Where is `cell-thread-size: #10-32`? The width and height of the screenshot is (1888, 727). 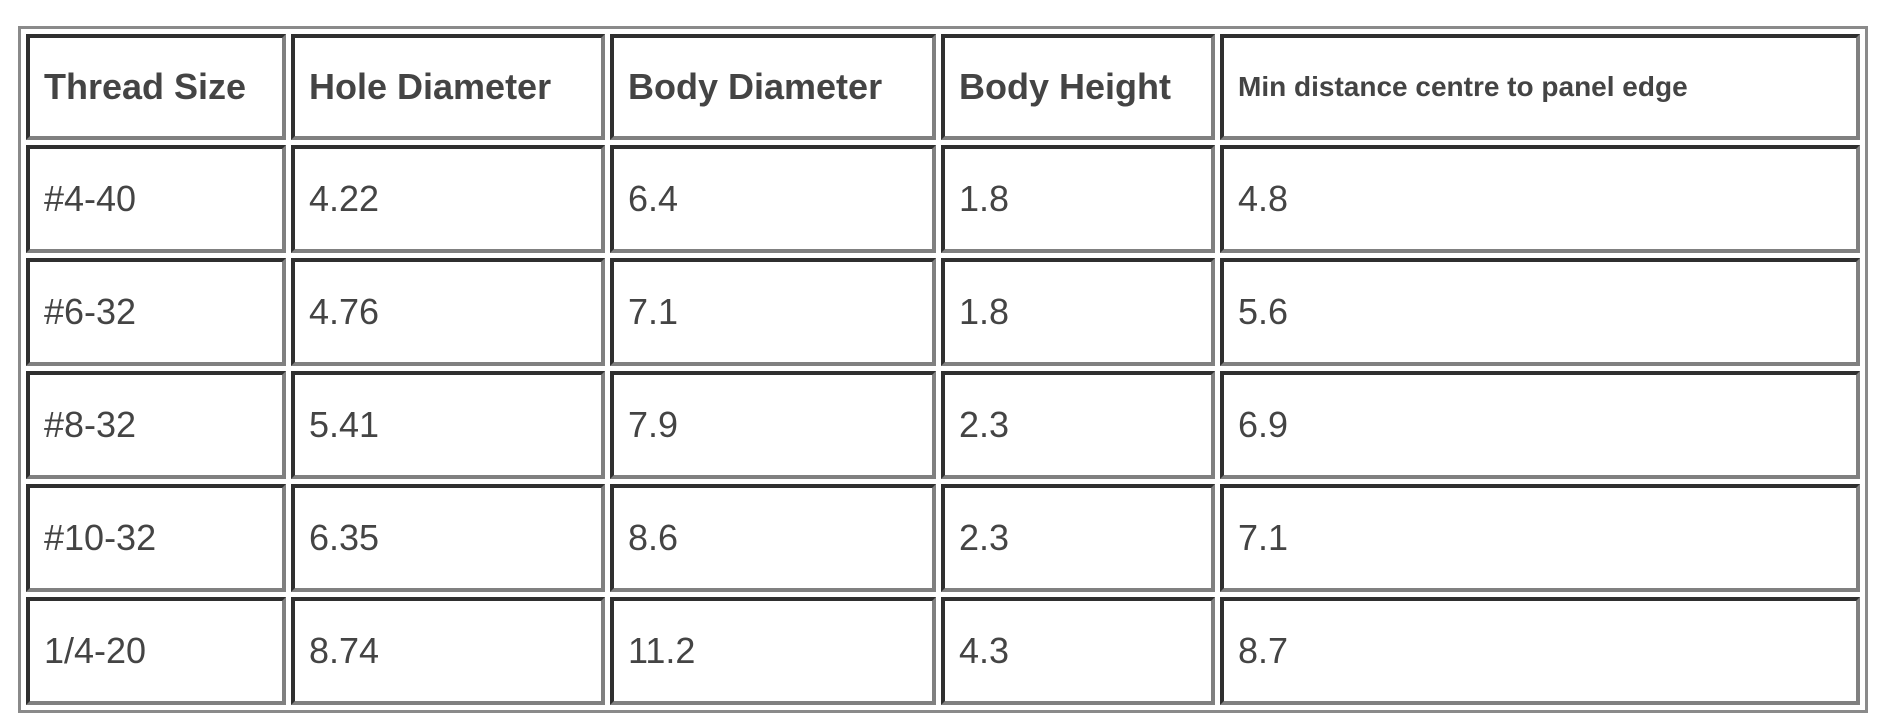 cell-thread-size: #10-32 is located at coordinates (156, 538).